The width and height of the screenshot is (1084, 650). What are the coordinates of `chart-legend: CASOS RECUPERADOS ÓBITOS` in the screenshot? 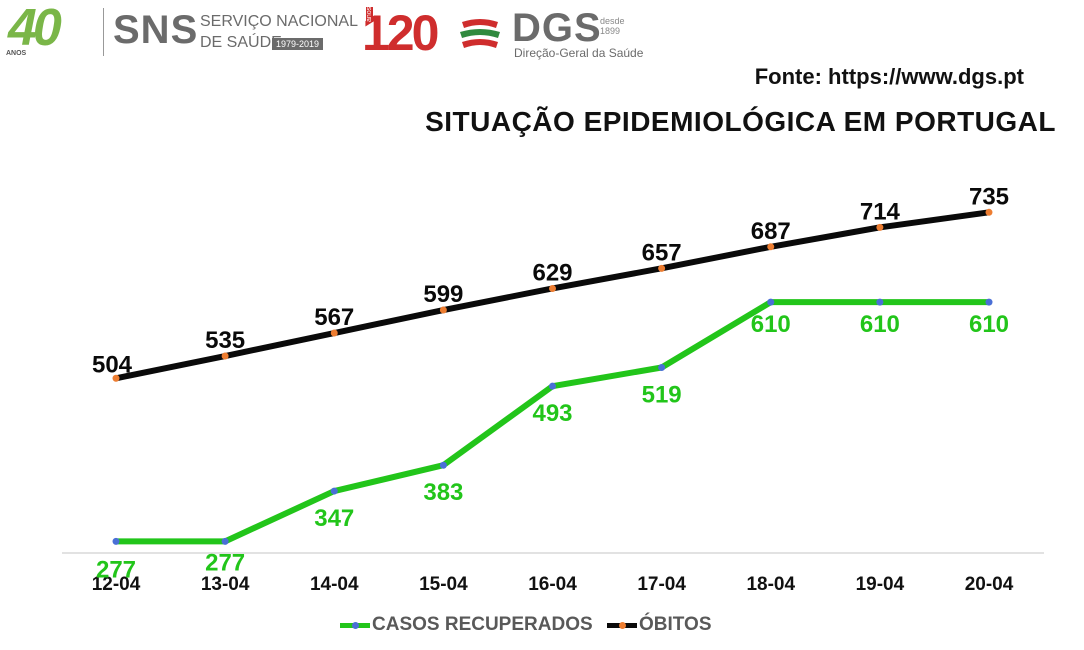 It's located at (542, 628).